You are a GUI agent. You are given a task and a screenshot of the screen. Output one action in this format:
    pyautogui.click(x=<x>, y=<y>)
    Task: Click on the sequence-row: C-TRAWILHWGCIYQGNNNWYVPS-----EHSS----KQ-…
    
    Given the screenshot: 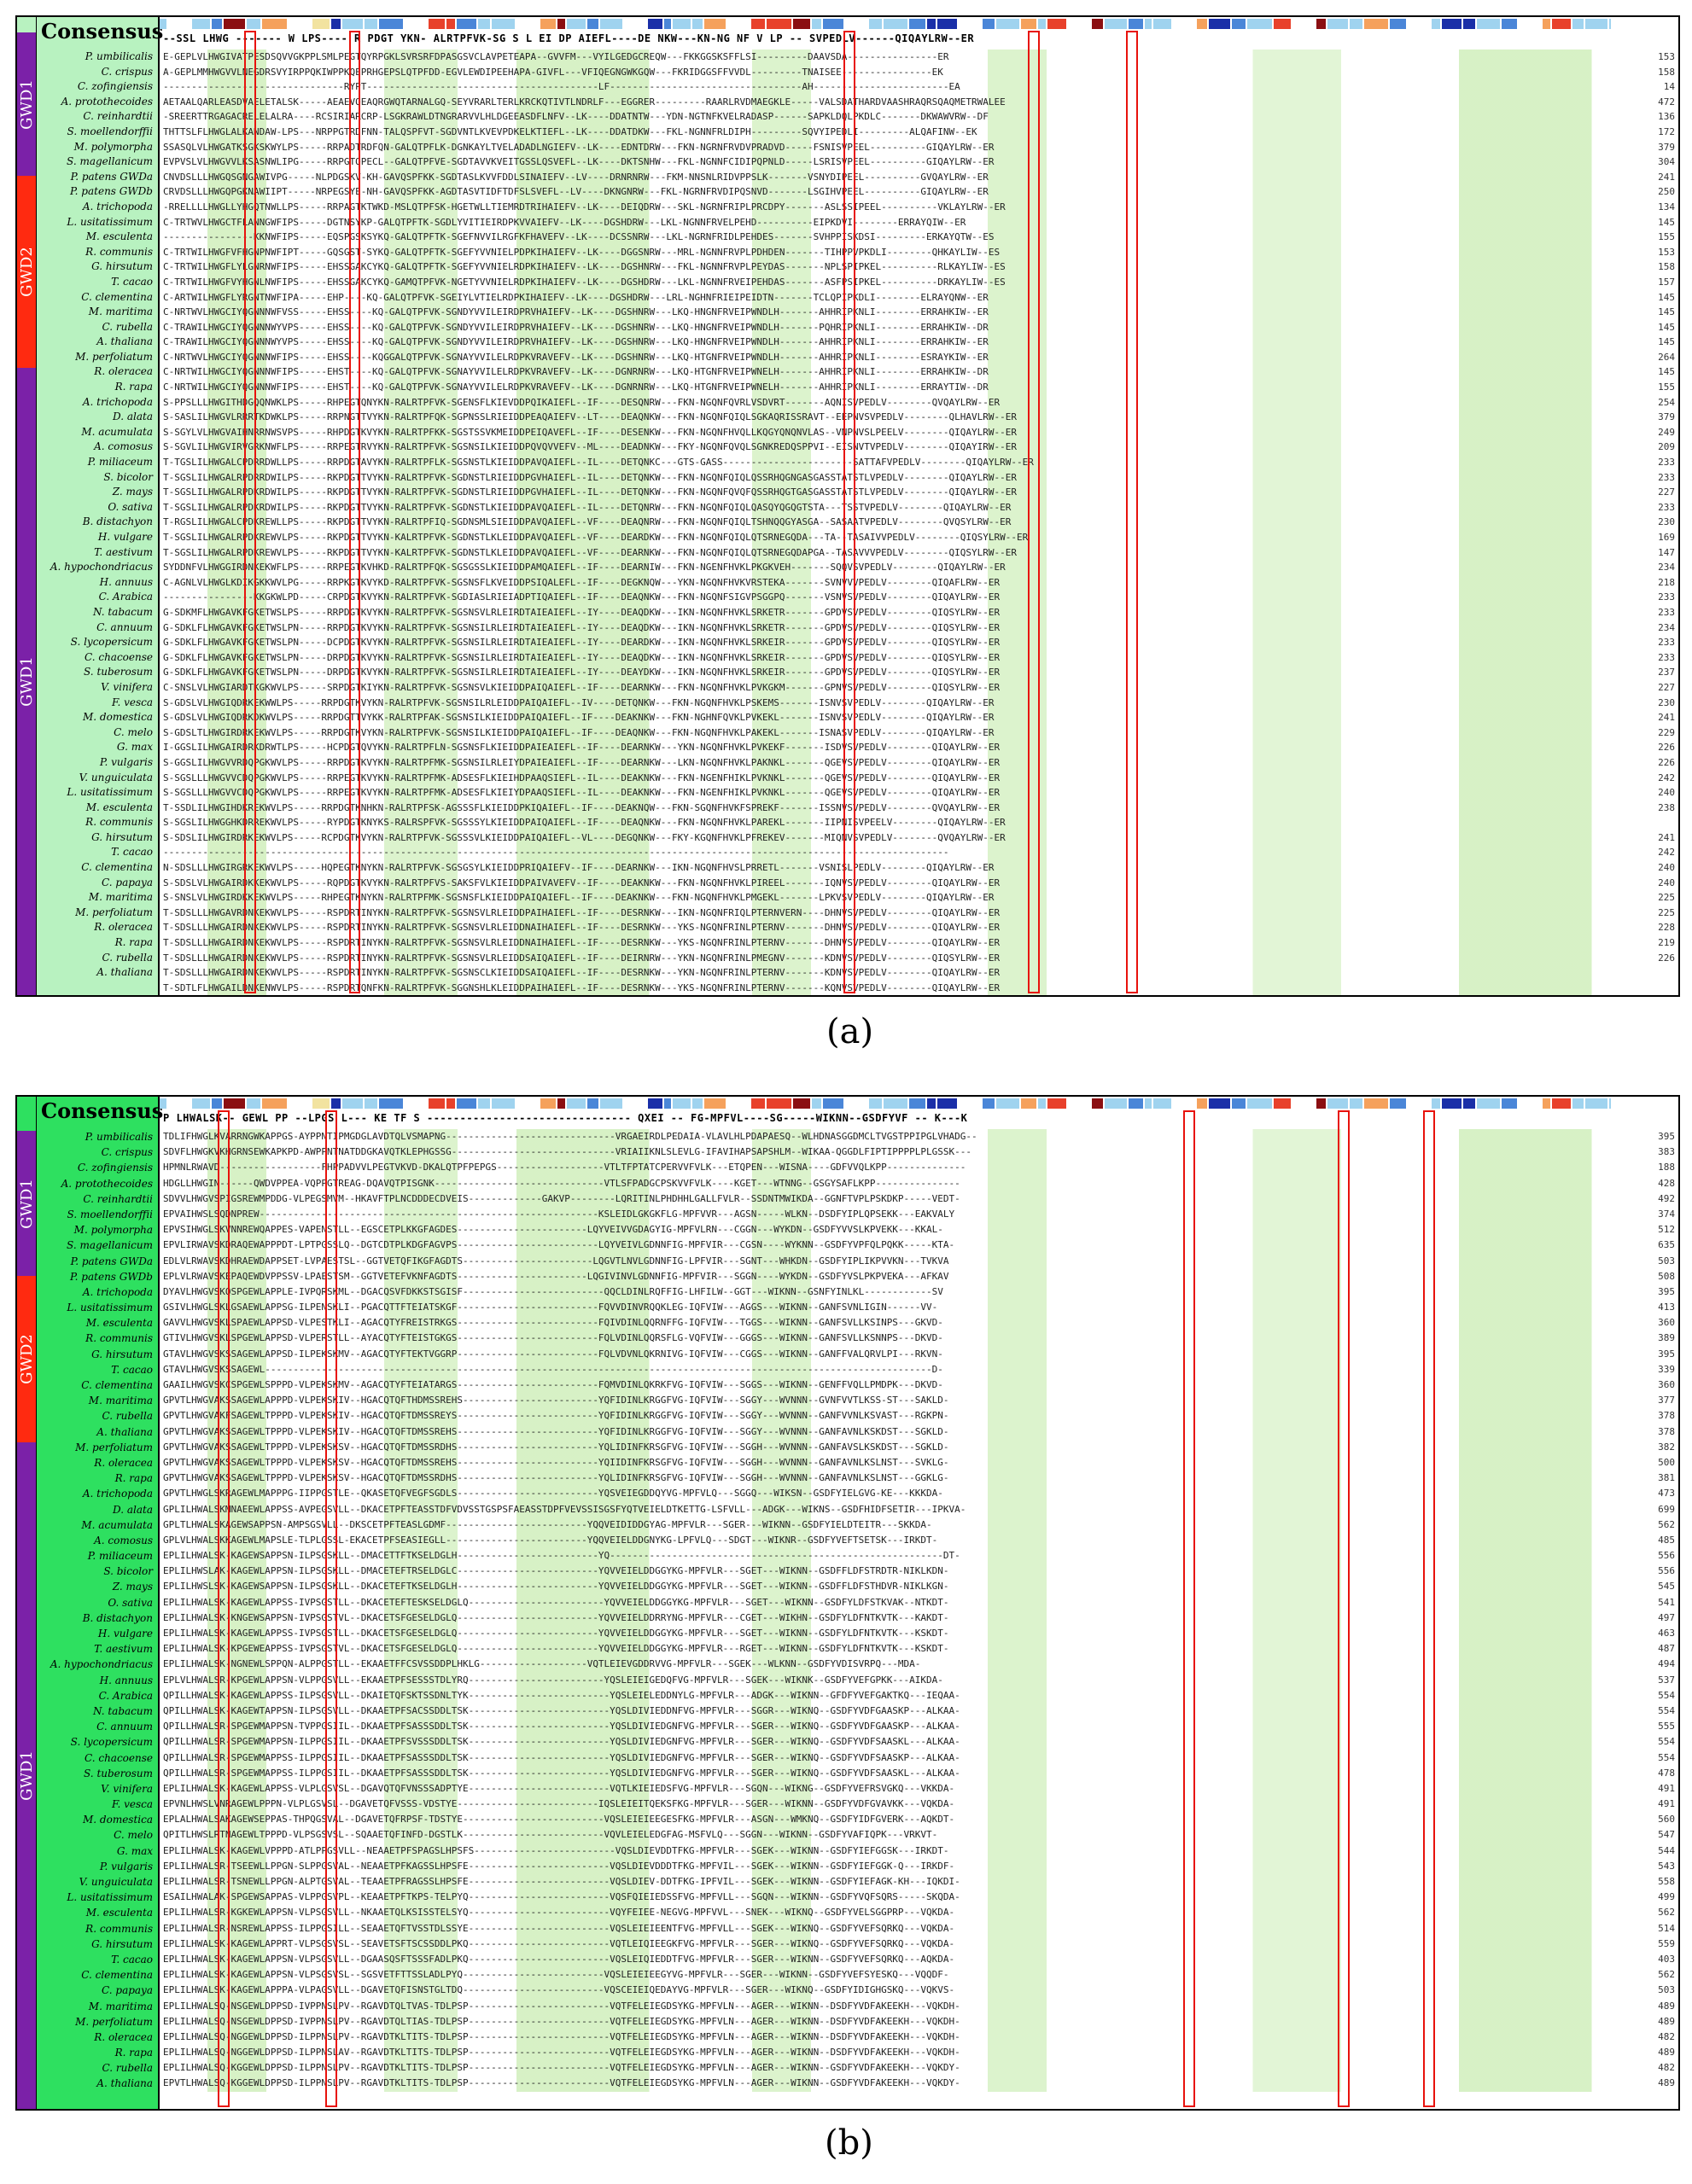 What is the action you would take?
    pyautogui.click(x=900, y=342)
    